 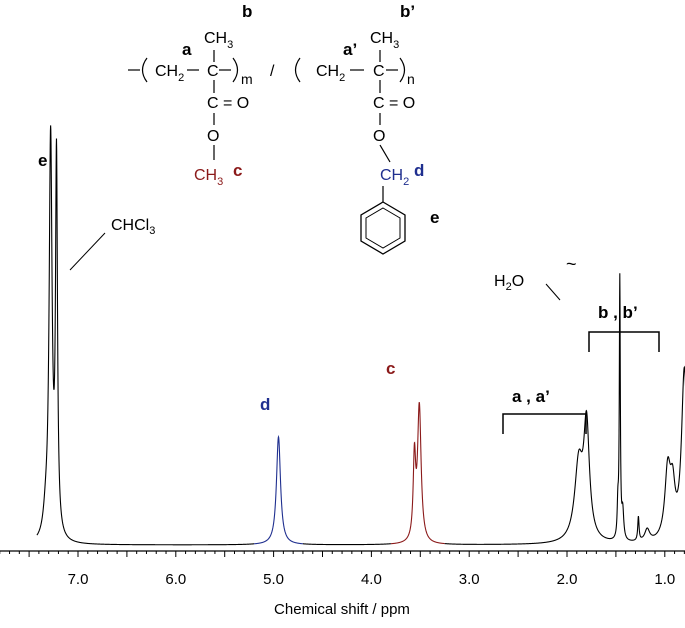 What do you see at coordinates (544, 423) in the screenshot?
I see `bracket-a-shape` at bounding box center [544, 423].